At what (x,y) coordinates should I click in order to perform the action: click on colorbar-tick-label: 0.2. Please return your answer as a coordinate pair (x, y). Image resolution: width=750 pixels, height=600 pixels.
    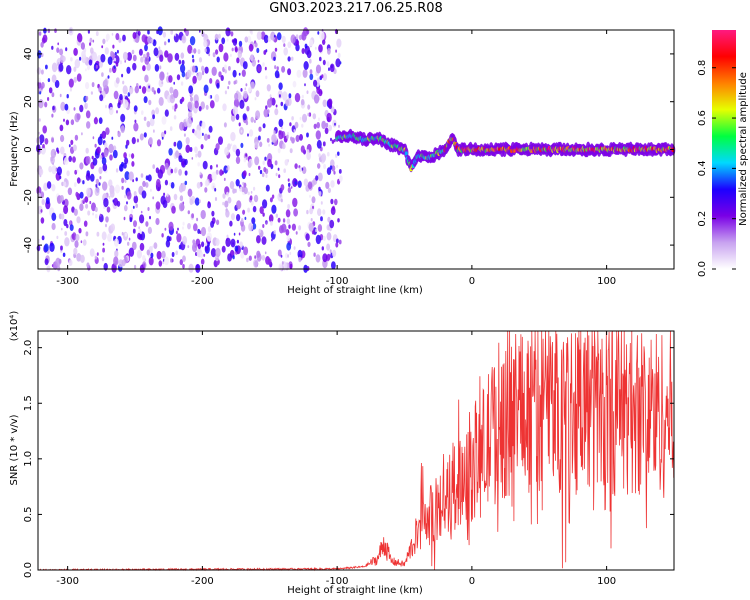
    Looking at the image, I should click on (702, 219).